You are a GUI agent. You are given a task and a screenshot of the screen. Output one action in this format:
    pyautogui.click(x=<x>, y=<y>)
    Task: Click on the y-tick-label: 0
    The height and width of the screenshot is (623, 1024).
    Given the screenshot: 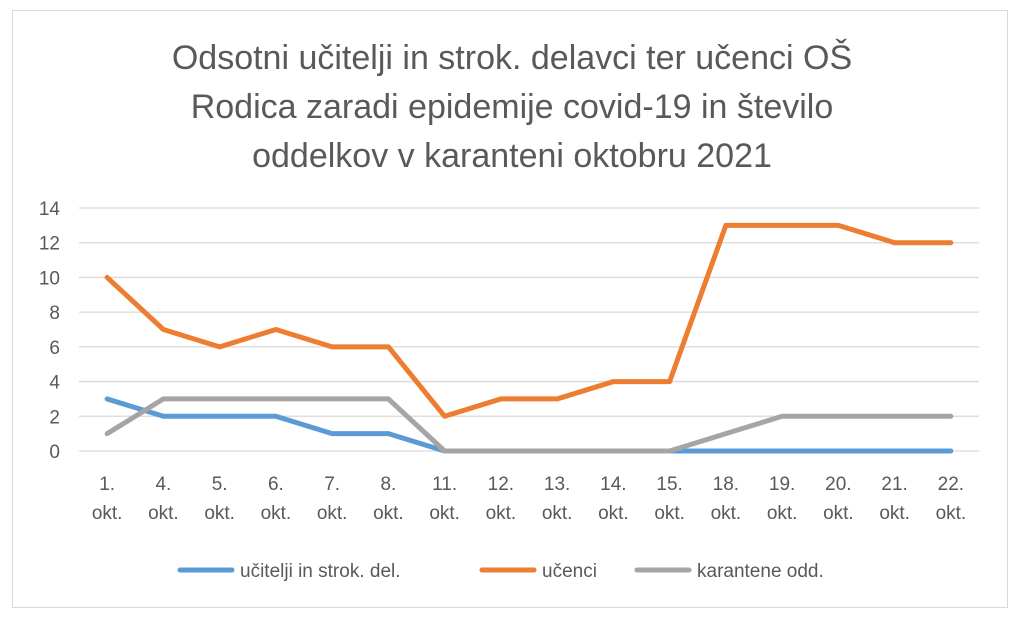 What is the action you would take?
    pyautogui.click(x=54, y=452)
    